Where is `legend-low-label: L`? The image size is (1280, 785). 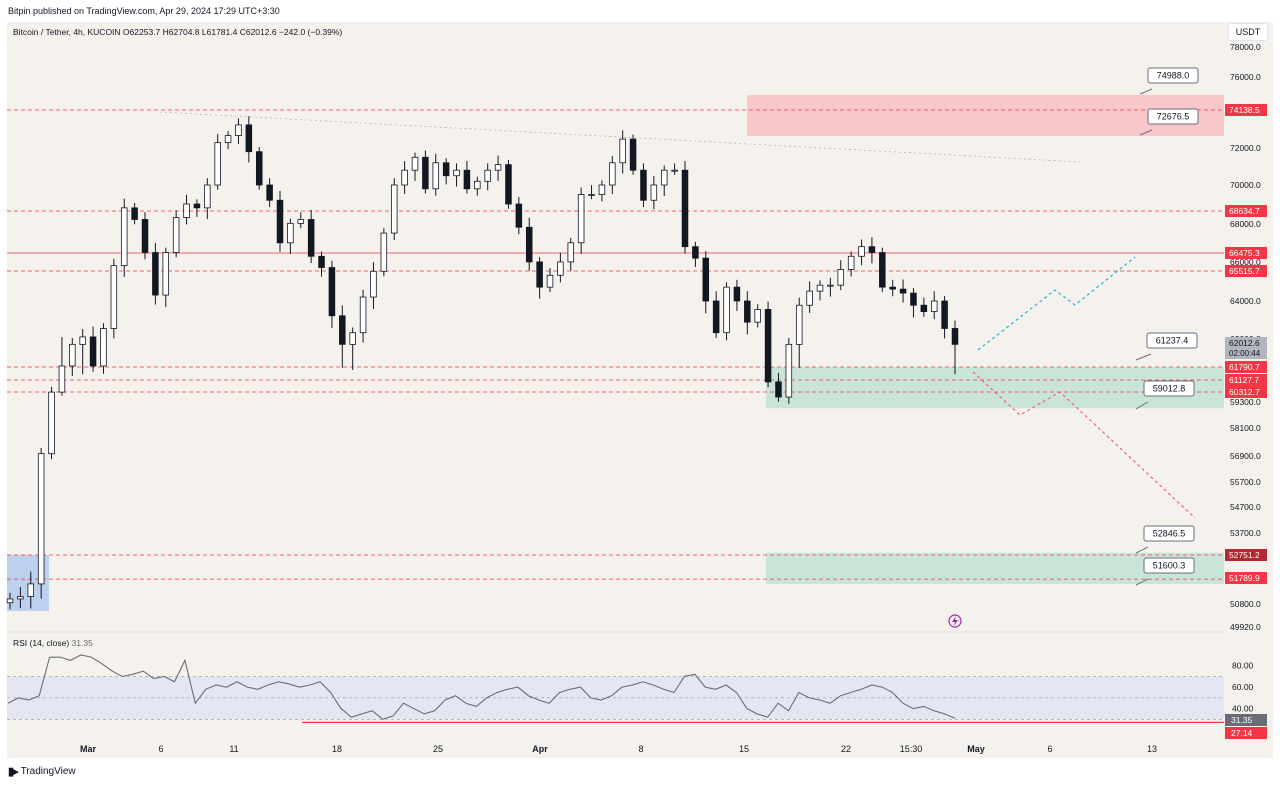 legend-low-label: L is located at coordinates (204, 32).